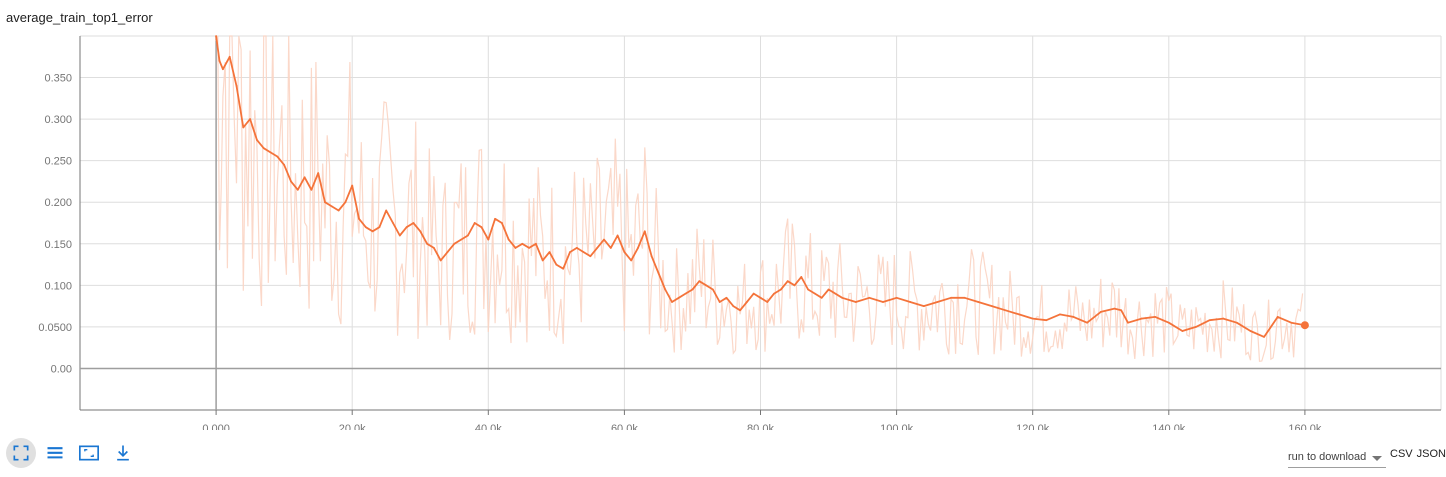 The height and width of the screenshot is (477, 1446). Describe the element at coordinates (58, 162) in the screenshot. I see `y-tick-label: 0.250` at that location.